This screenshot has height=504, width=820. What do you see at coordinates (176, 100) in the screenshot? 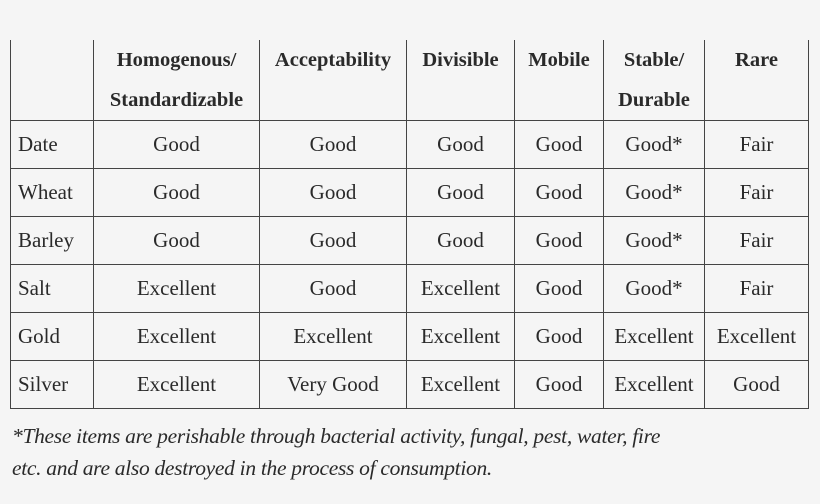
I see `header-line: Standardizable` at bounding box center [176, 100].